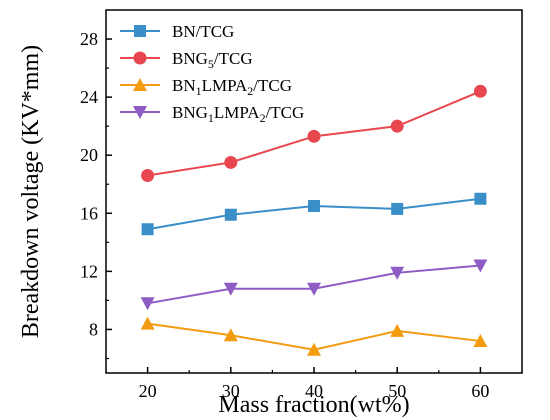  Describe the element at coordinates (93, 329) in the screenshot. I see `y-tick-label: 8` at that location.